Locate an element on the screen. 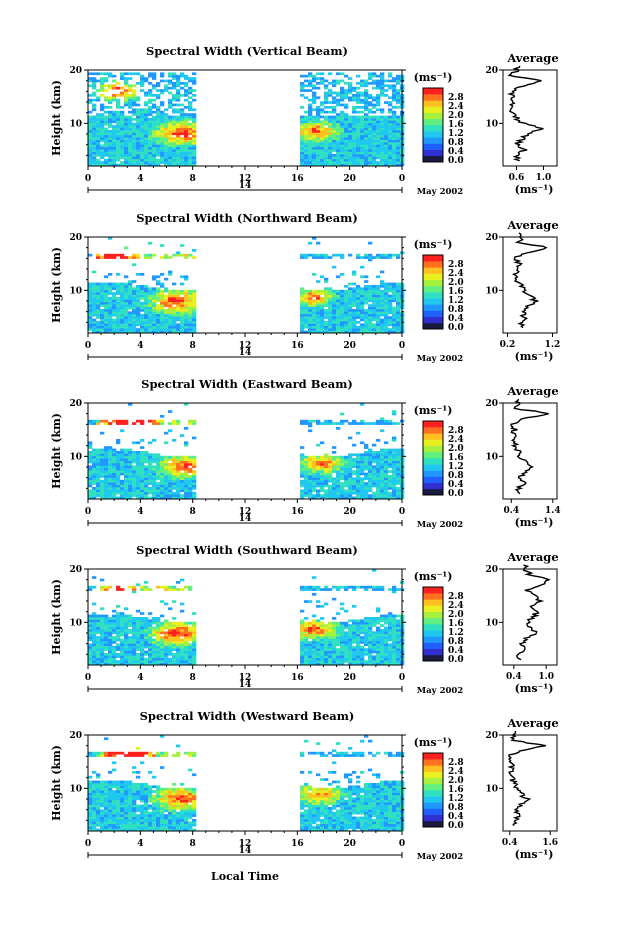 The height and width of the screenshot is (929, 622). x-tick-label: 0 is located at coordinates (402, 346).